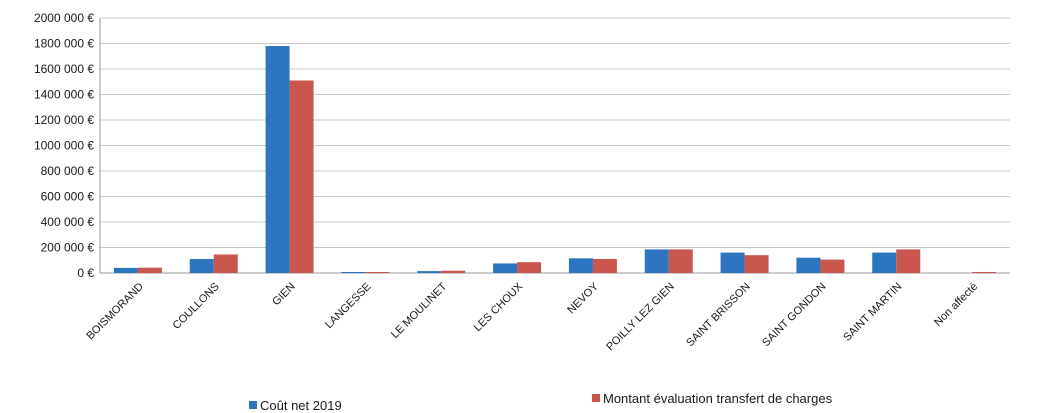 This screenshot has height=413, width=1063. I want to click on x-tick-label: BOISMORAND, so click(115, 312).